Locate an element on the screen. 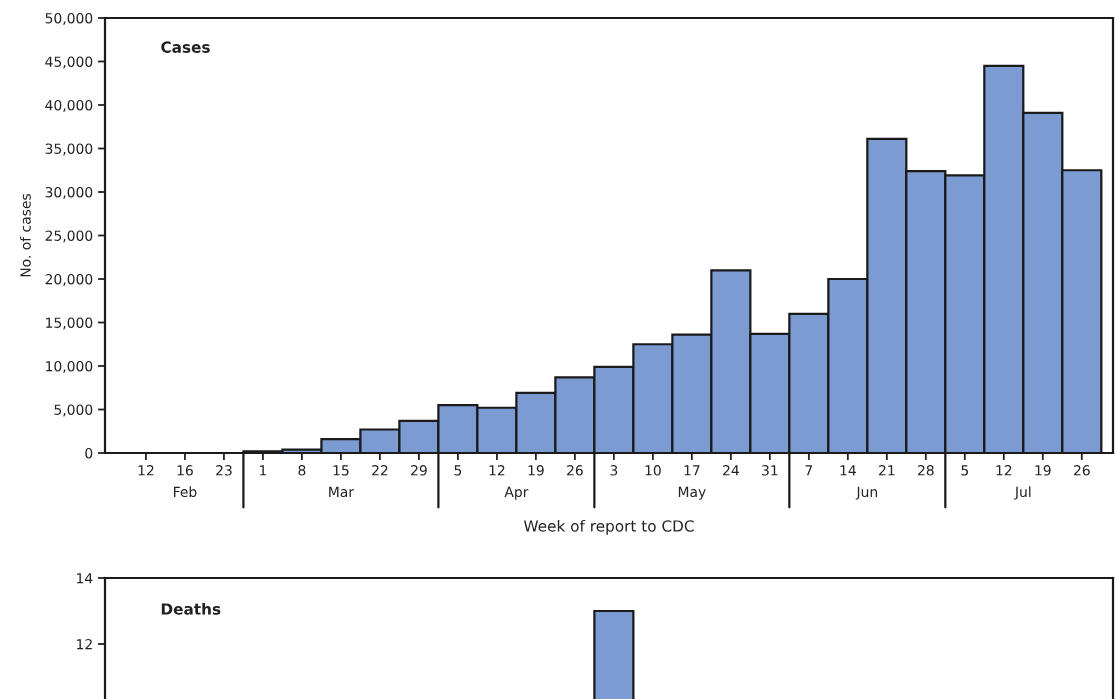 This screenshot has width=1115, height=699. y-tick-label: 50,000 is located at coordinates (69, 18).